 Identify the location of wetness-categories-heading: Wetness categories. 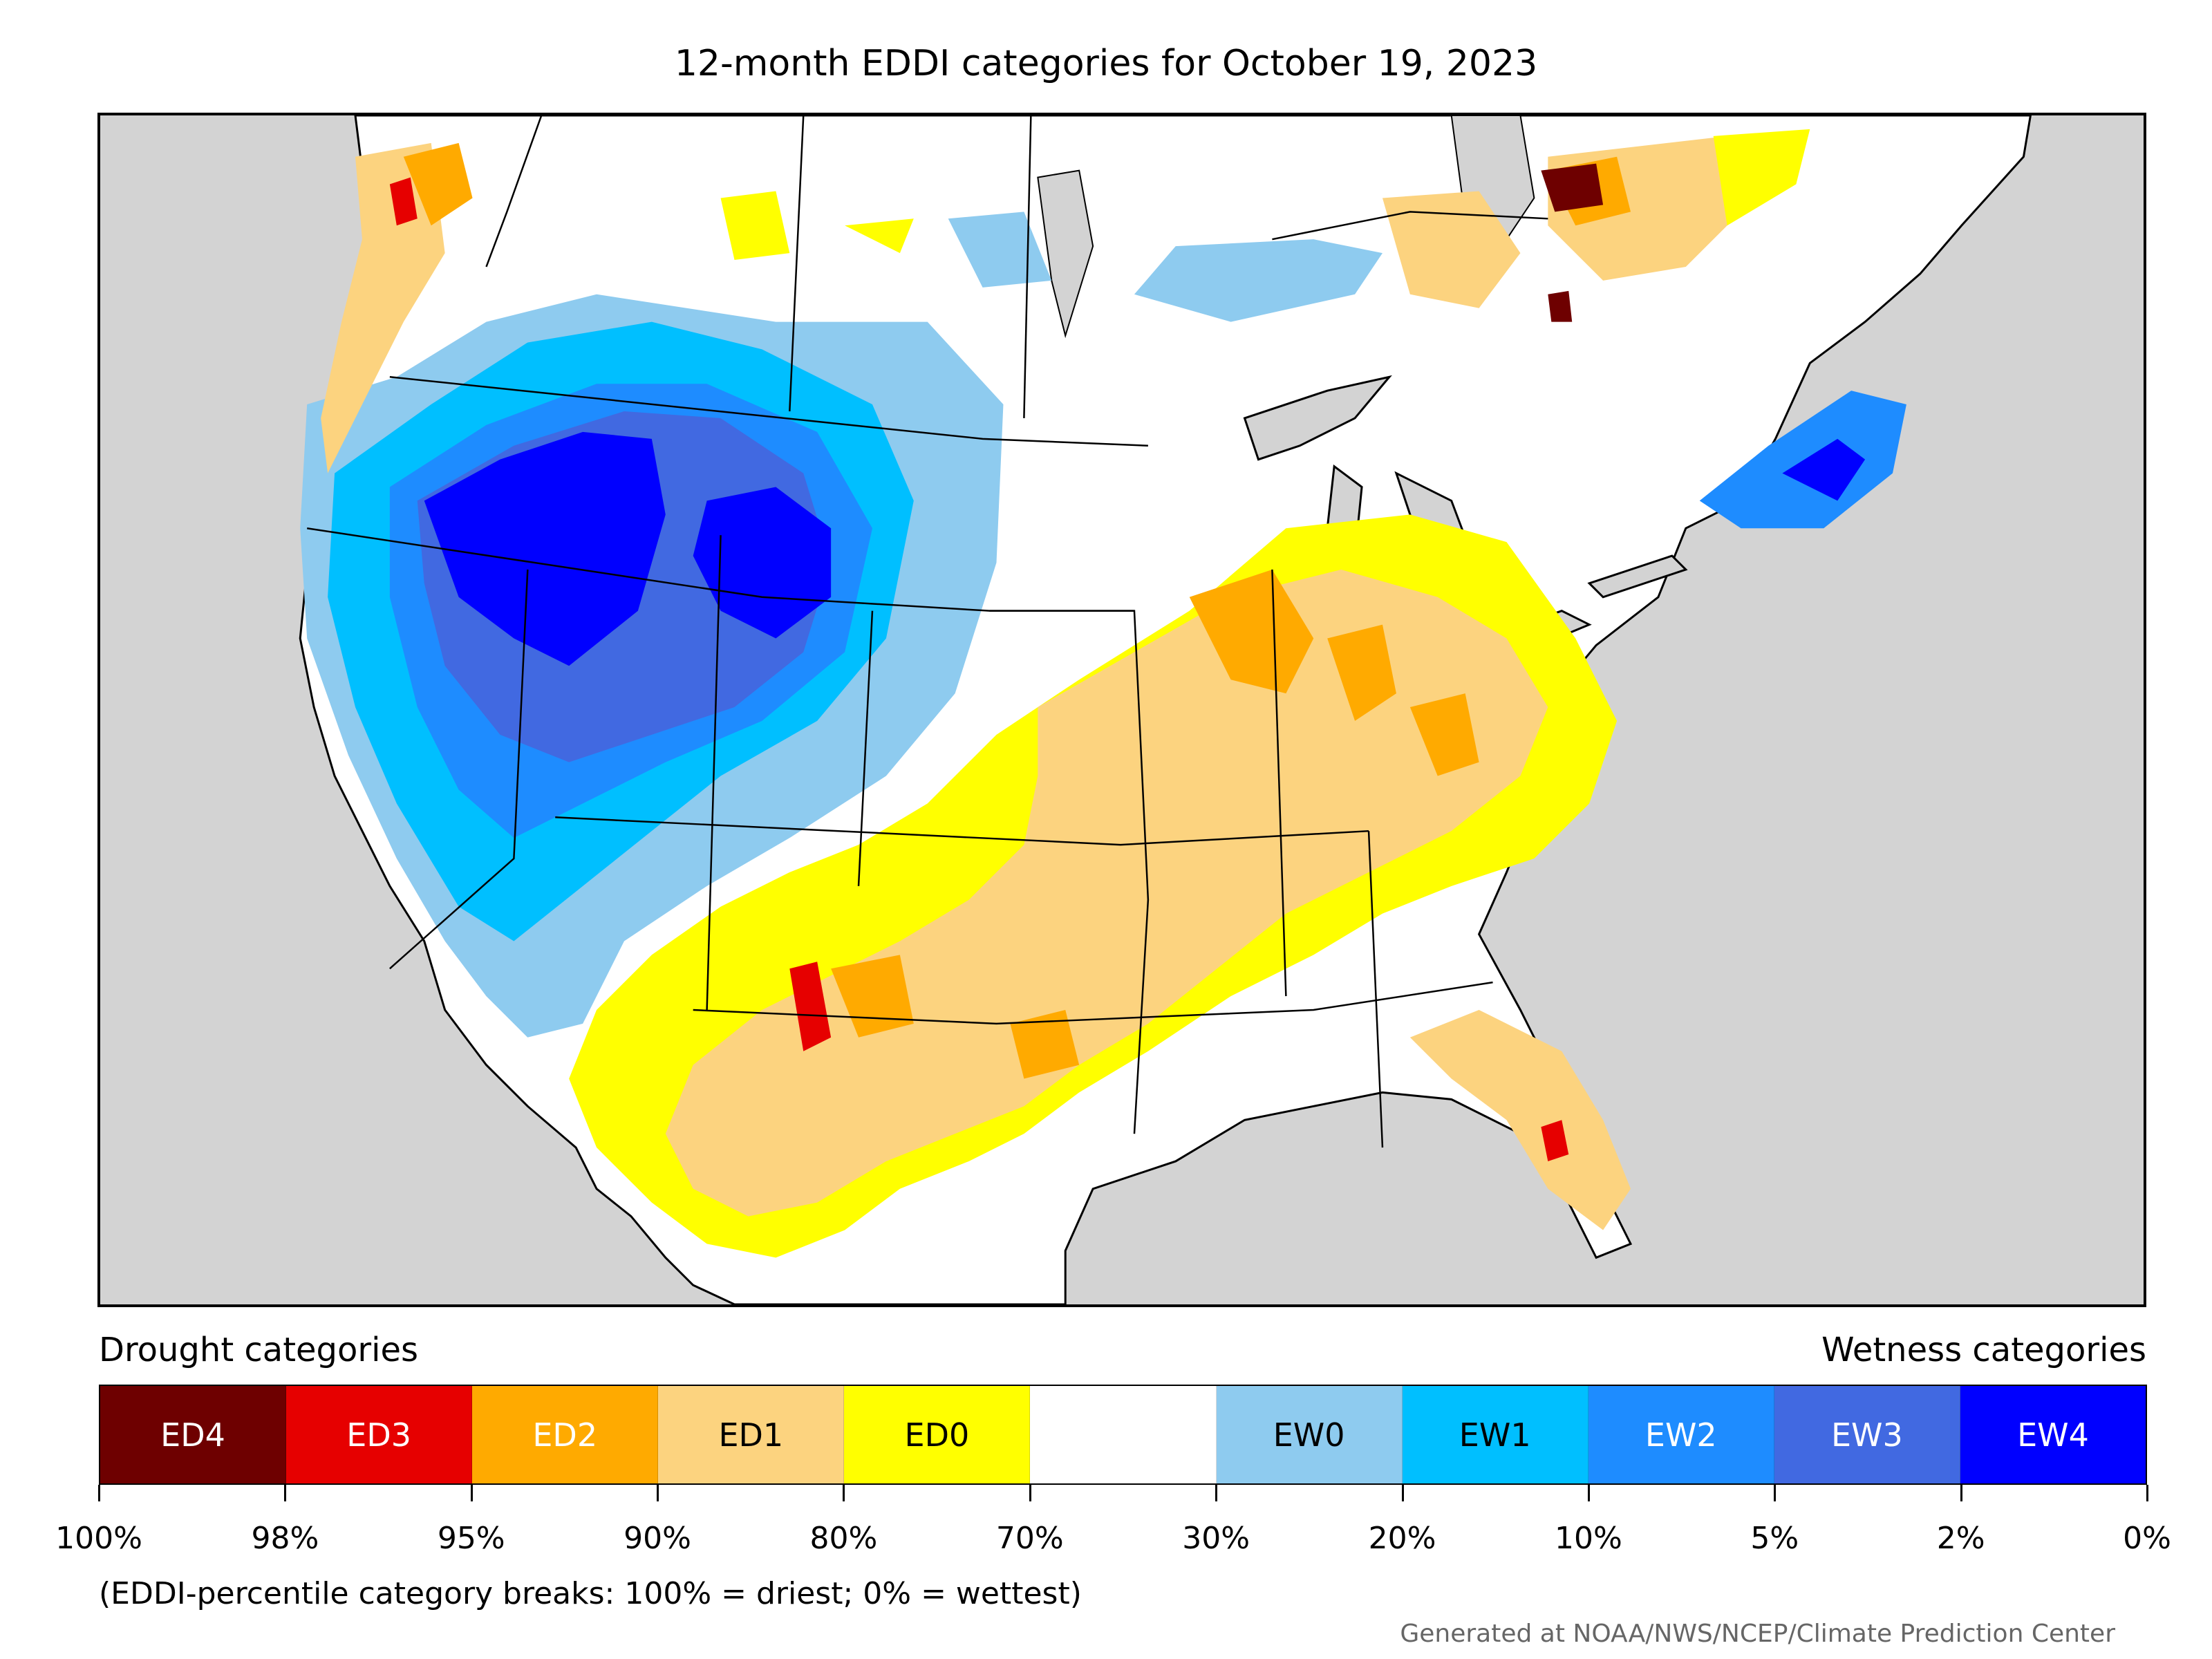
(1984, 1350).